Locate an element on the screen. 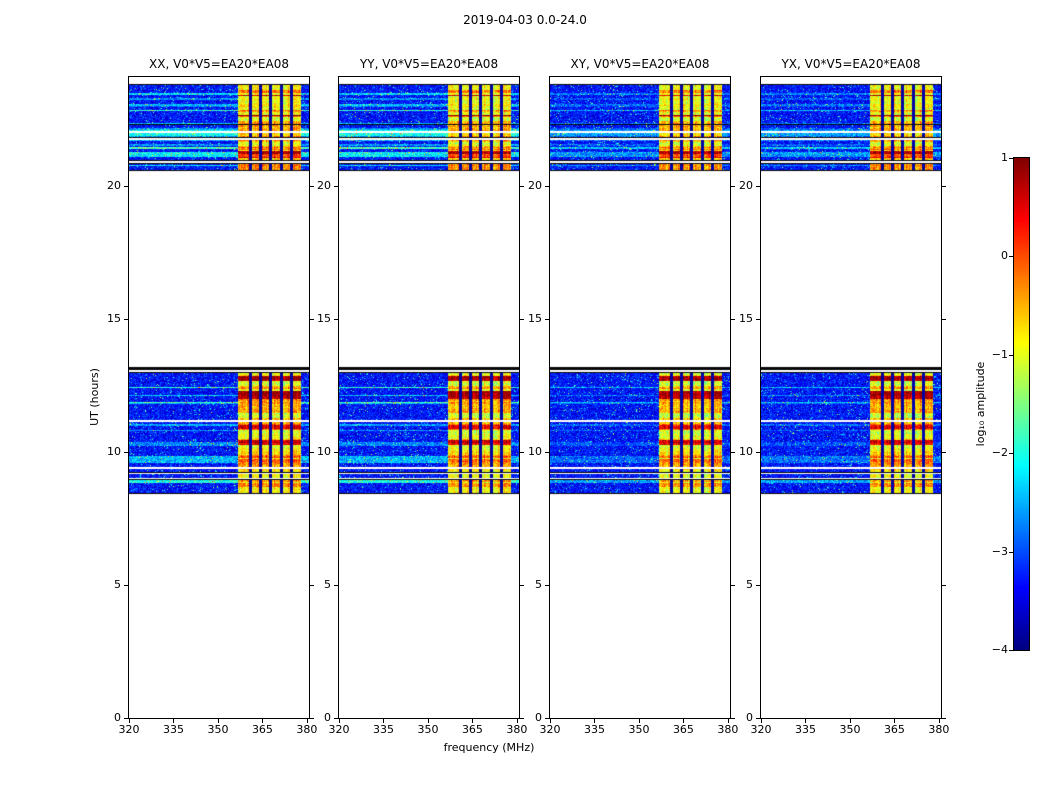 The image size is (1050, 800). x-axis-label: frequency (MHz) is located at coordinates (489, 747).